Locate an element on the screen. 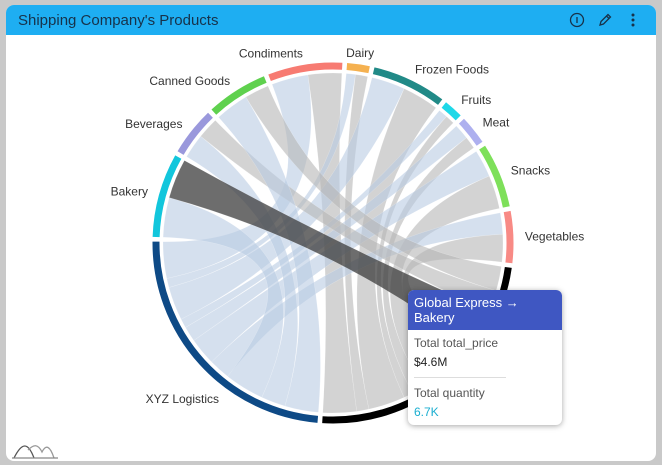 This screenshot has width=662, height=465. tooltip-metric2-value: 6.7K is located at coordinates (426, 412).